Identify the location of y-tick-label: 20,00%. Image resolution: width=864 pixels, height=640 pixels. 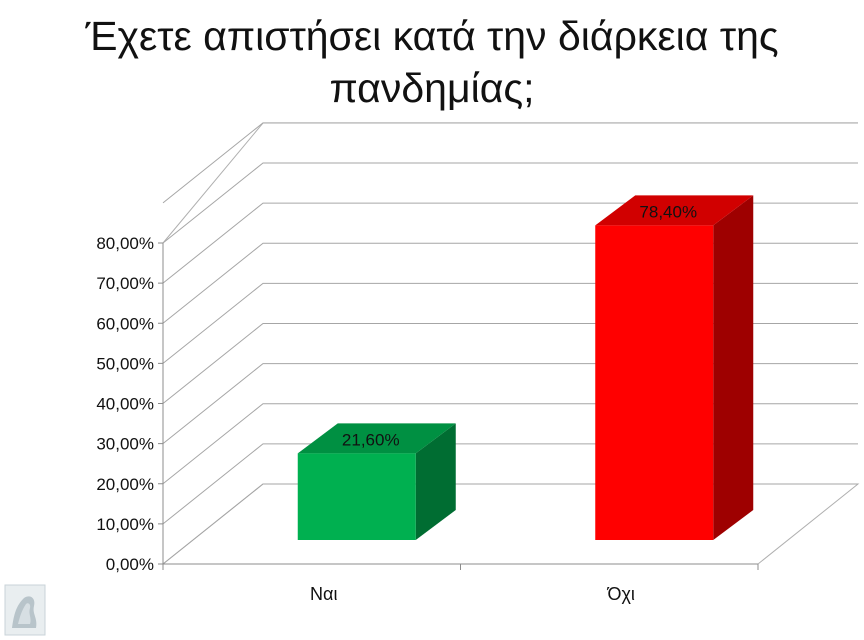
(125, 484).